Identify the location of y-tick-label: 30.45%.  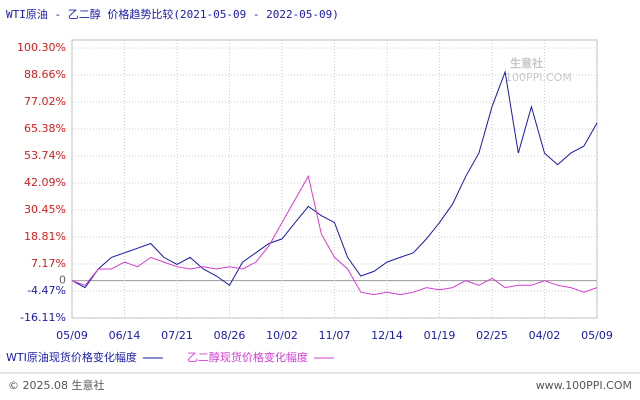
(45, 209).